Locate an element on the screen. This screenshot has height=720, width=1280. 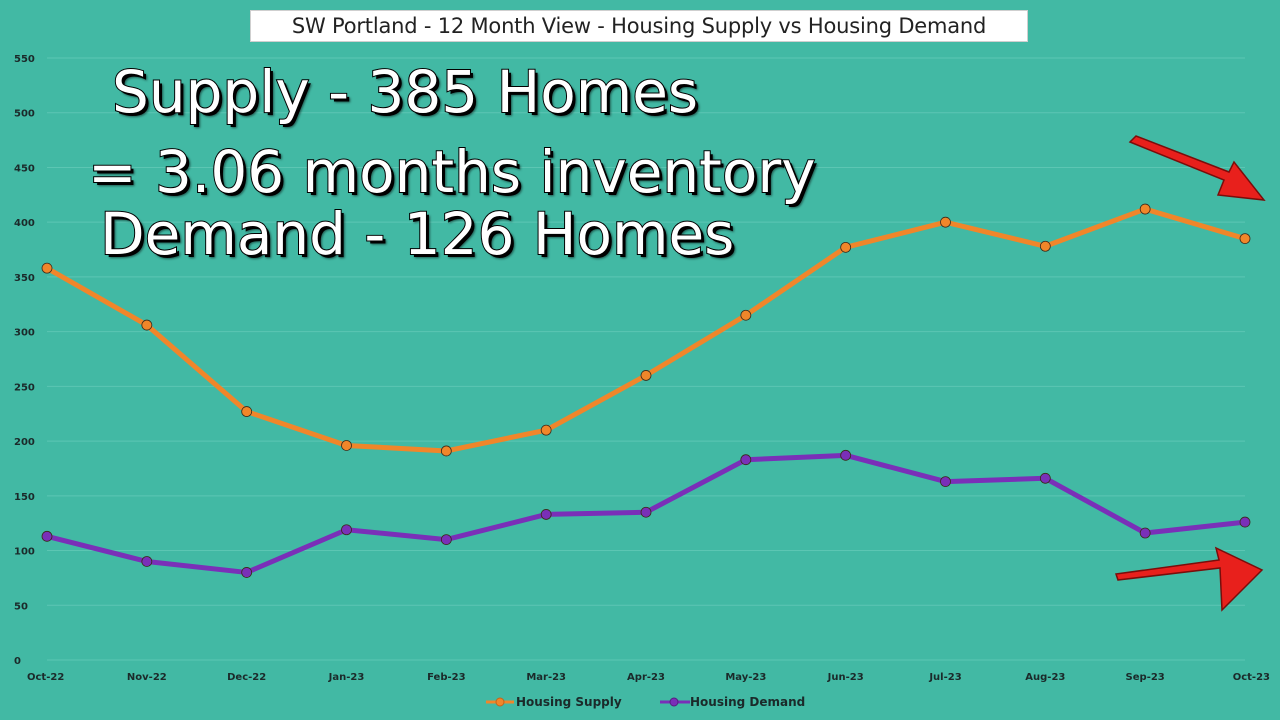
y-tick-label: 50 is located at coordinates (21, 606).